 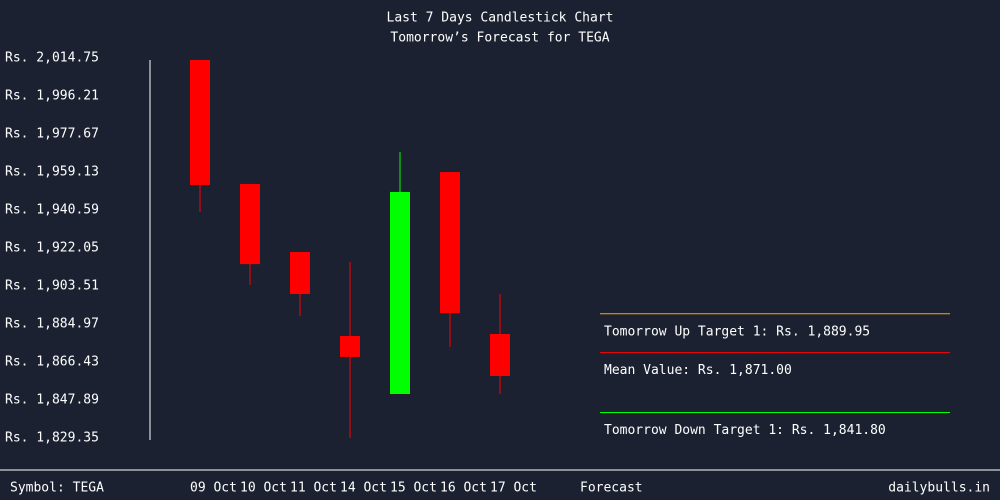 What do you see at coordinates (363, 488) in the screenshot?
I see `x-tick-label: 14 Oct` at bounding box center [363, 488].